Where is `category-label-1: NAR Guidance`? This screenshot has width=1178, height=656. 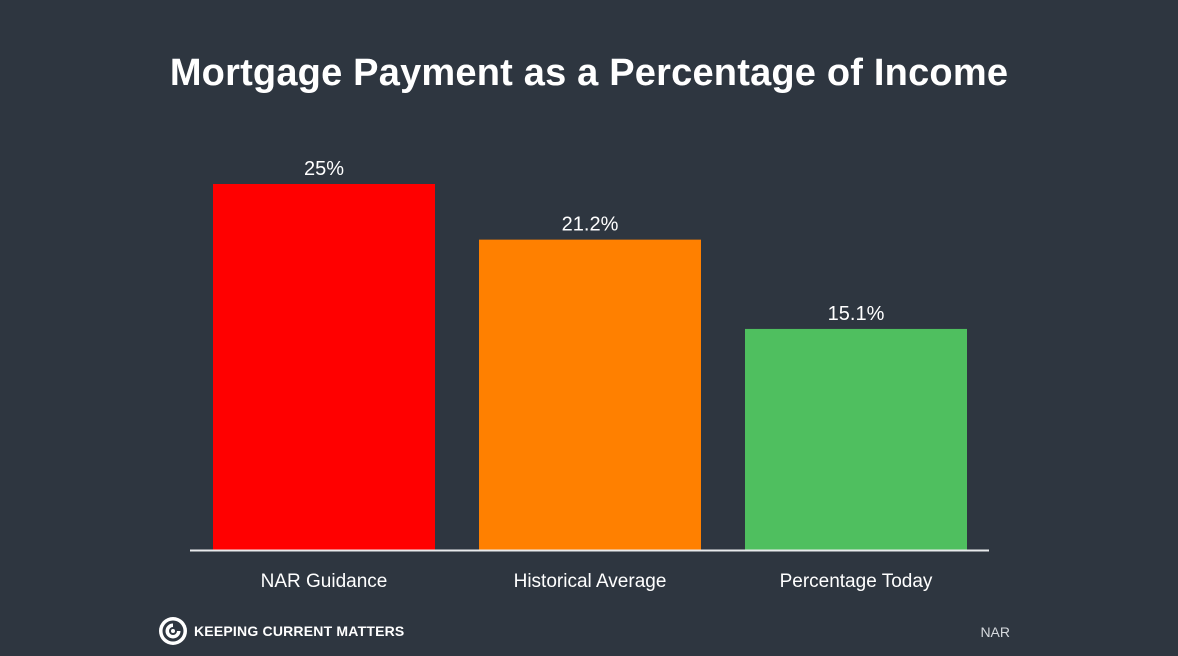
category-label-1: NAR Guidance is located at coordinates (324, 581).